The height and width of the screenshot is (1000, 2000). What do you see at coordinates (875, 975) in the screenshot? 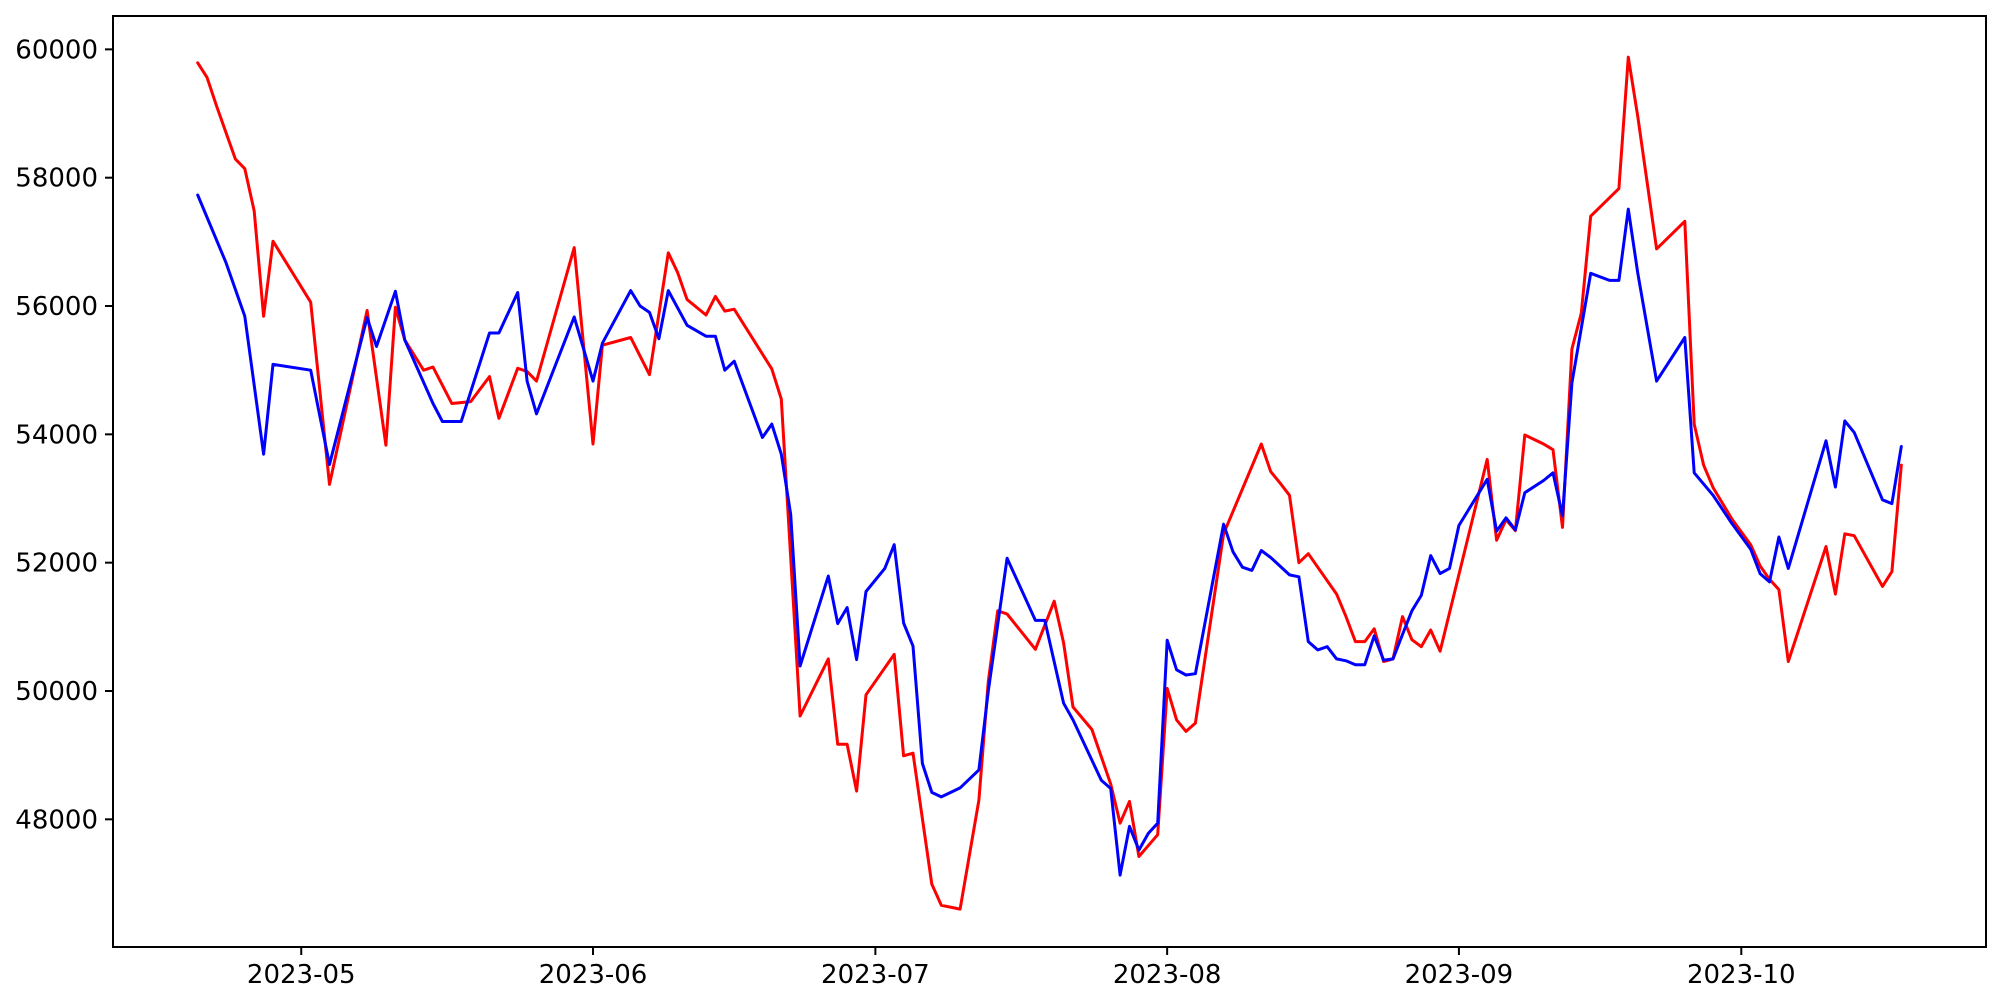
I see `x-tick-label: 2023-07` at bounding box center [875, 975].